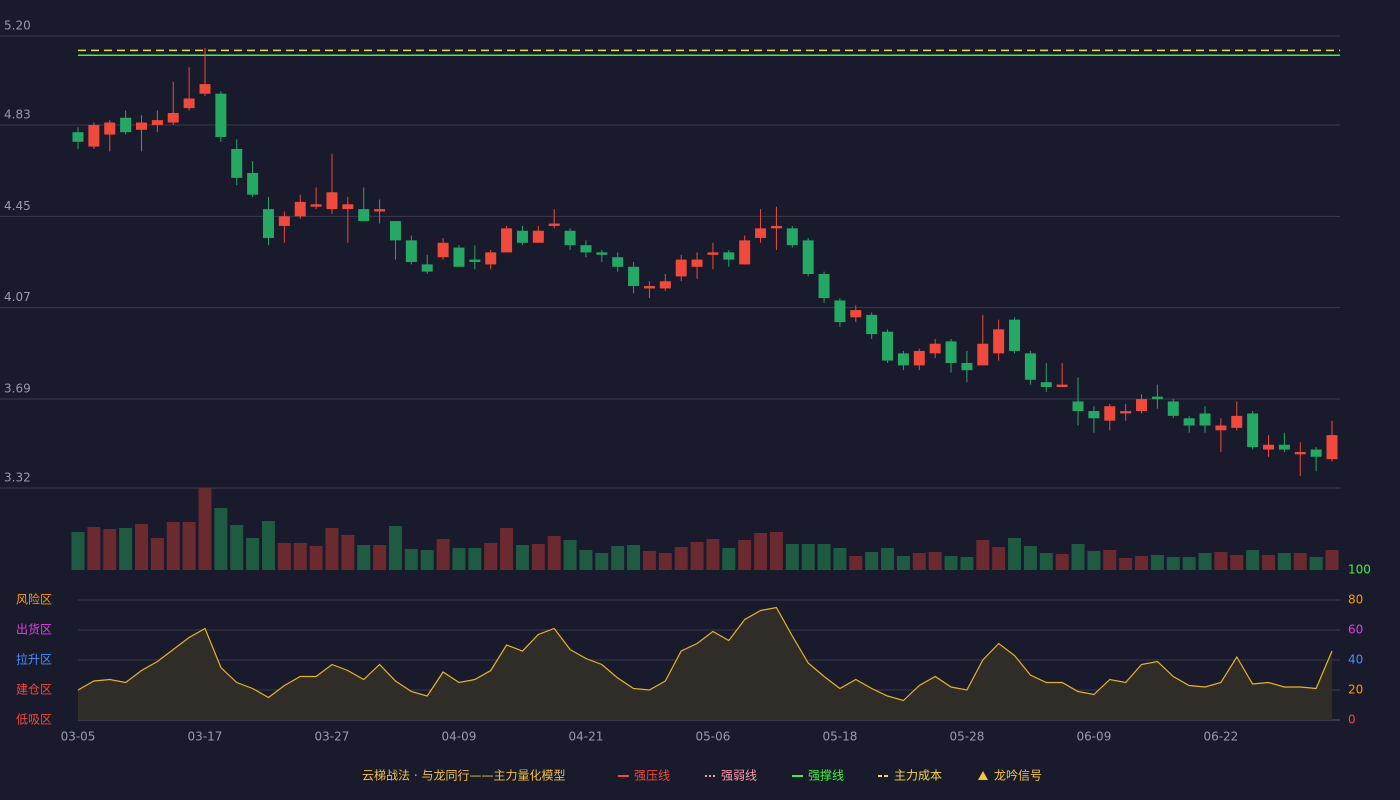 This screenshot has width=1400, height=800. Describe the element at coordinates (1355, 630) in the screenshot. I see `y2-tick-label: 60` at that location.